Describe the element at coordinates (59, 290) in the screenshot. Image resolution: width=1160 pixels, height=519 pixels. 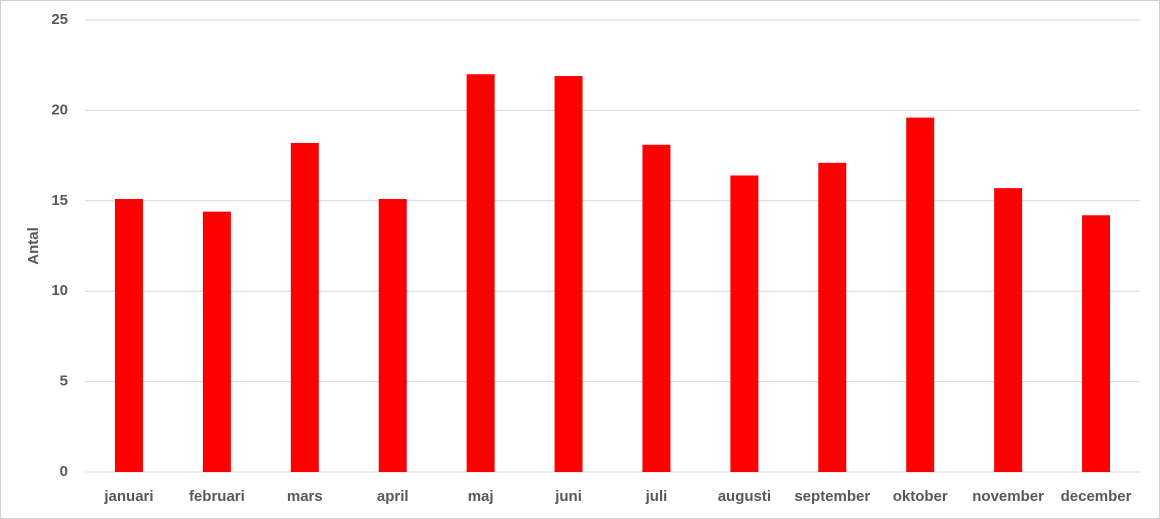
I see `y-tick-label: 10` at that location.